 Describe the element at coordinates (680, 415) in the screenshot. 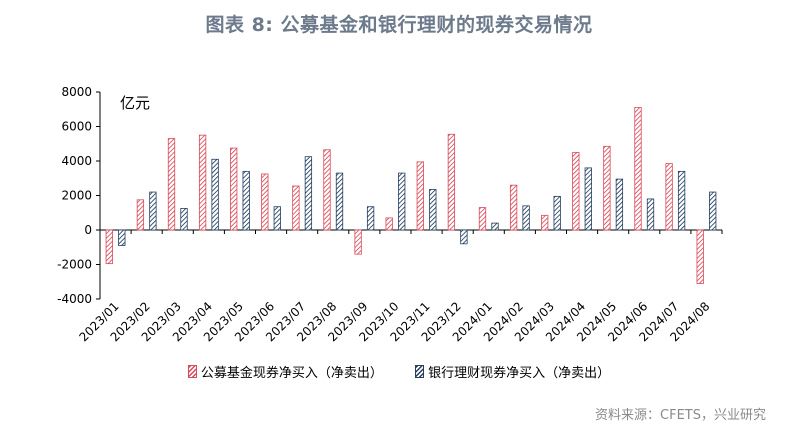

I see `source-note: 资料来源：CFETS，兴业研究` at that location.